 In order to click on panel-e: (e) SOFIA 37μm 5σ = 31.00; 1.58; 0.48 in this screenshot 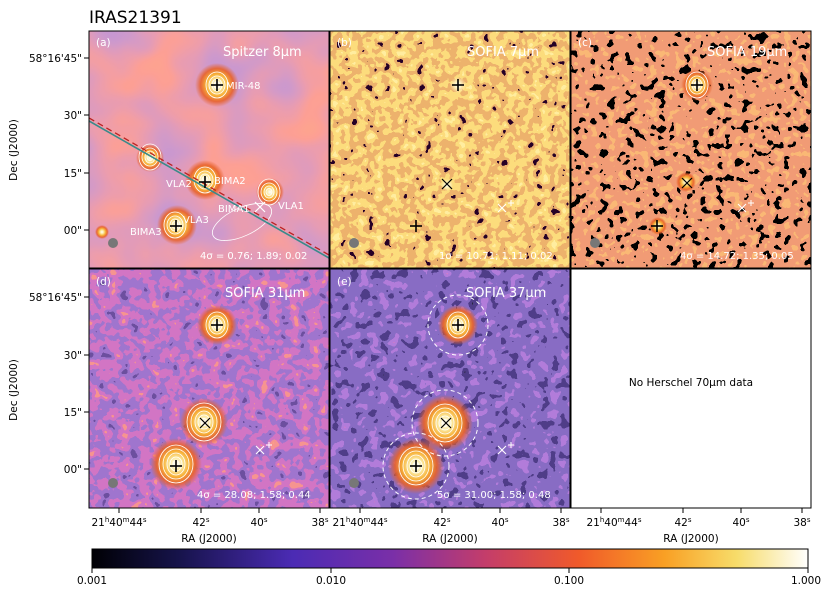, I will do `click(450, 388)`.